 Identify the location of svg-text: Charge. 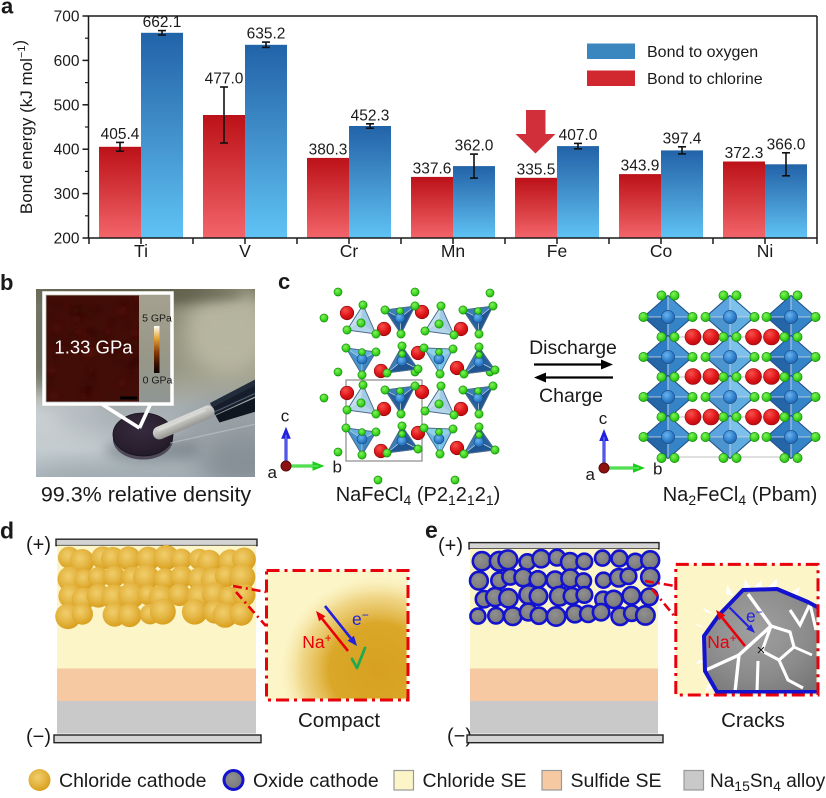
(571, 396).